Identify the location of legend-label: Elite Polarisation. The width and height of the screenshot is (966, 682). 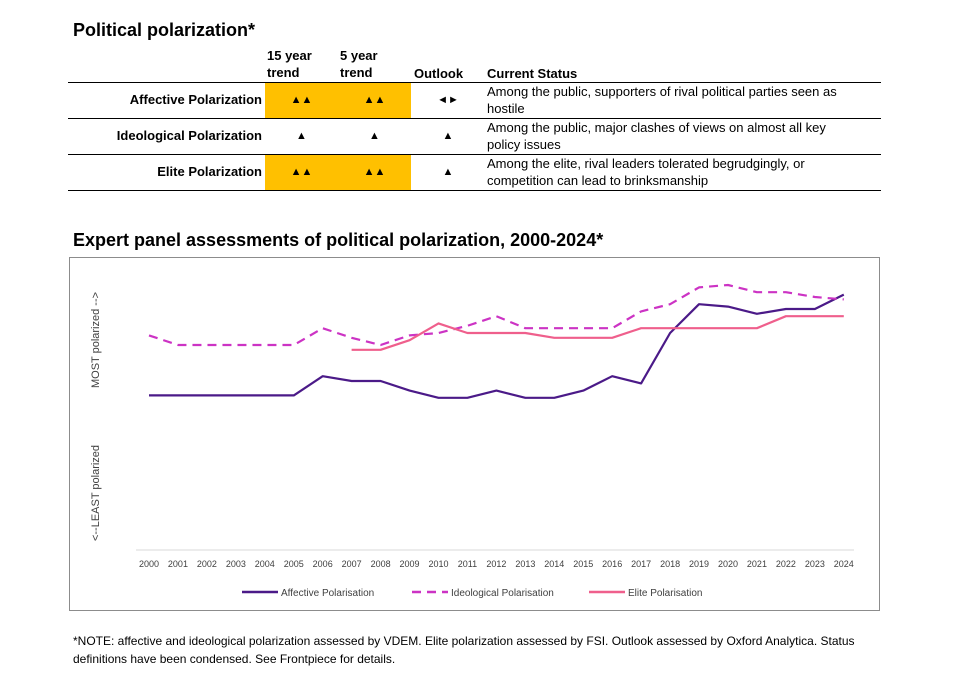
(665, 593).